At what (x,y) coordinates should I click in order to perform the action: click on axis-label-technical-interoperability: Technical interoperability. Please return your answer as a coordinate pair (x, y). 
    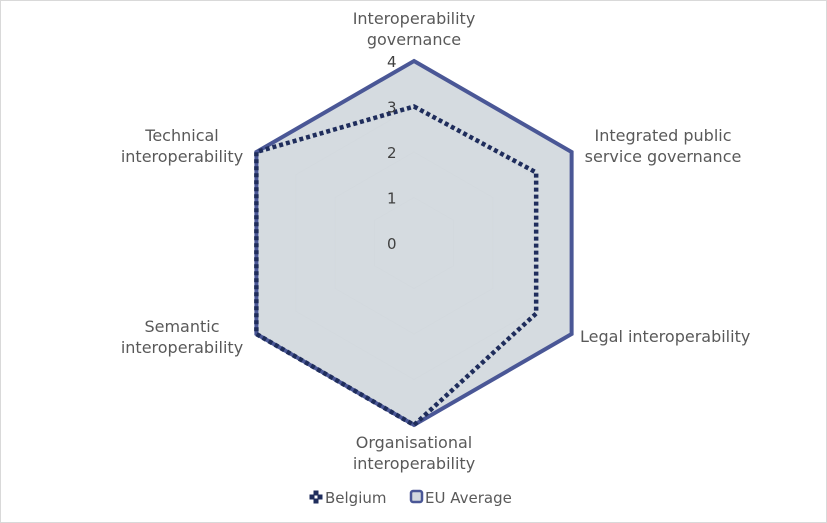
    Looking at the image, I should click on (182, 146).